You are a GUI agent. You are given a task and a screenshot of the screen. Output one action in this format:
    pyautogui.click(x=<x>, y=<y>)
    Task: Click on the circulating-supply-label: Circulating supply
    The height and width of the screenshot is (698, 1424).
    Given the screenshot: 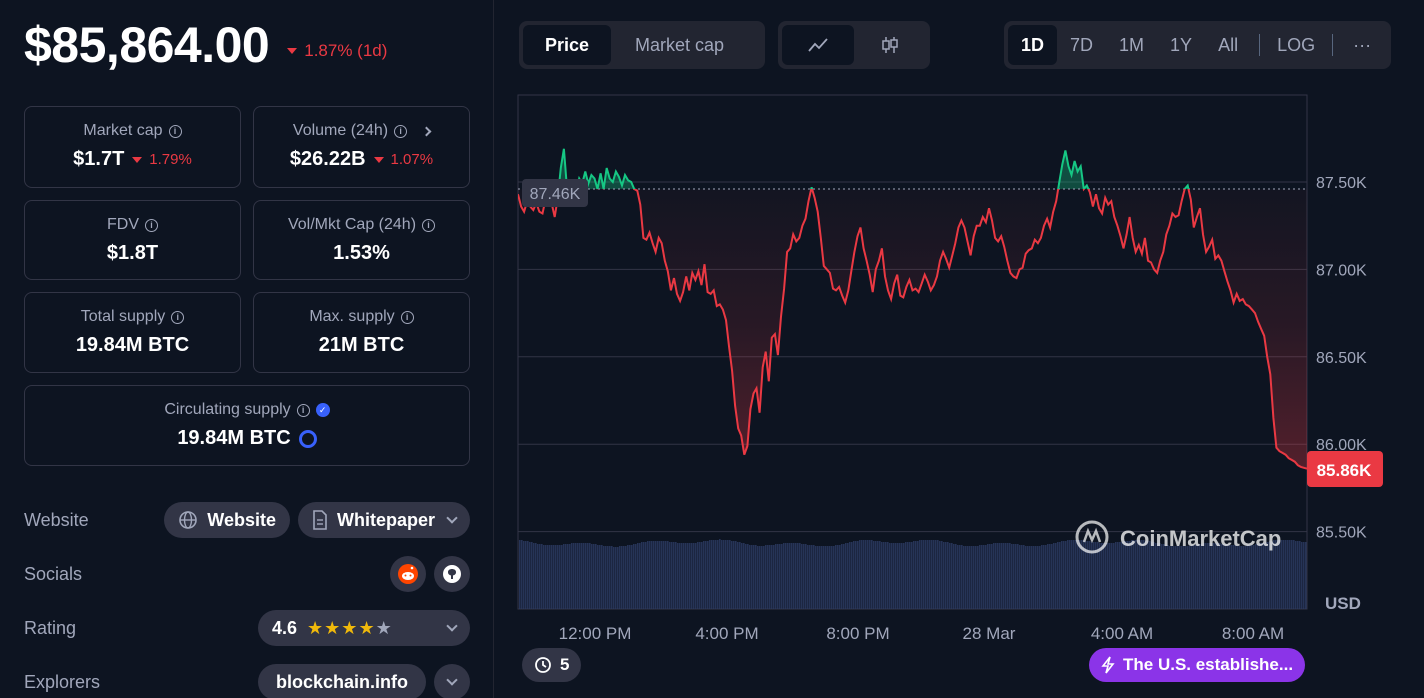 What is the action you would take?
    pyautogui.click(x=227, y=409)
    